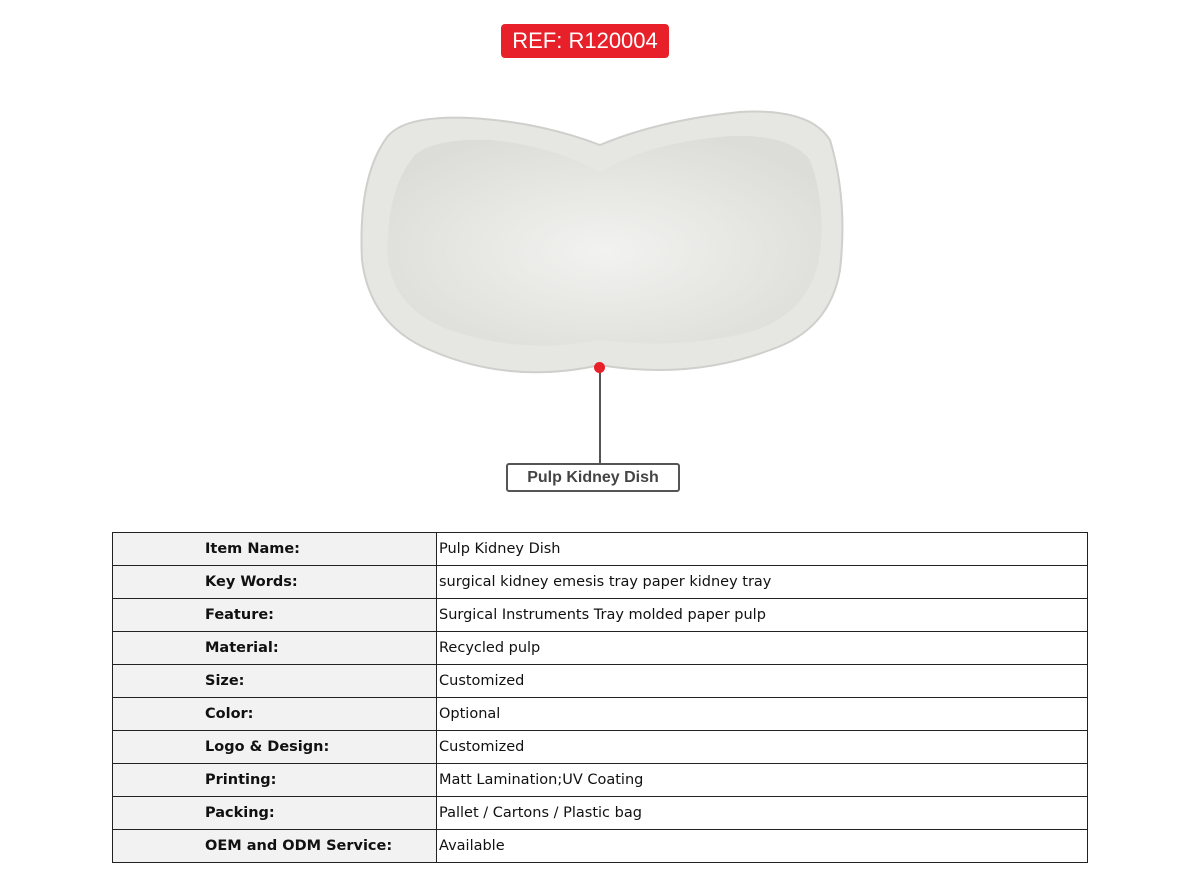  What do you see at coordinates (599, 367) in the screenshot?
I see `callout-marker-dot` at bounding box center [599, 367].